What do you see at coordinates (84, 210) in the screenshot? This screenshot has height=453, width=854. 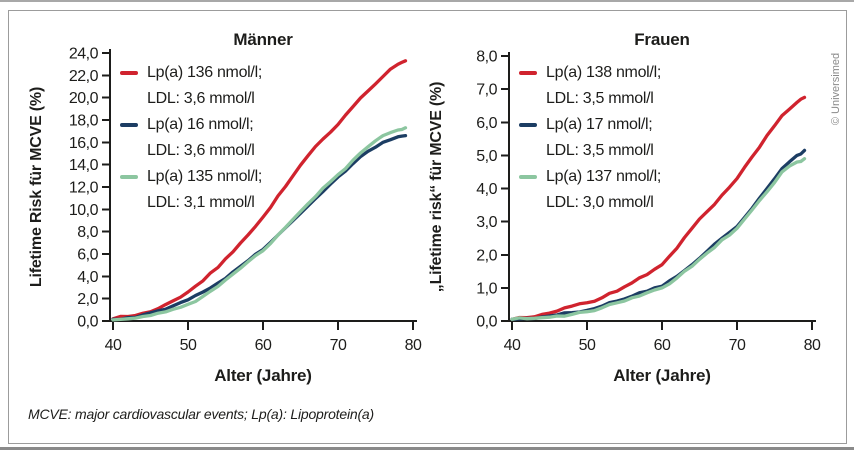 I see `y-tick-label: 10,0` at bounding box center [84, 210].